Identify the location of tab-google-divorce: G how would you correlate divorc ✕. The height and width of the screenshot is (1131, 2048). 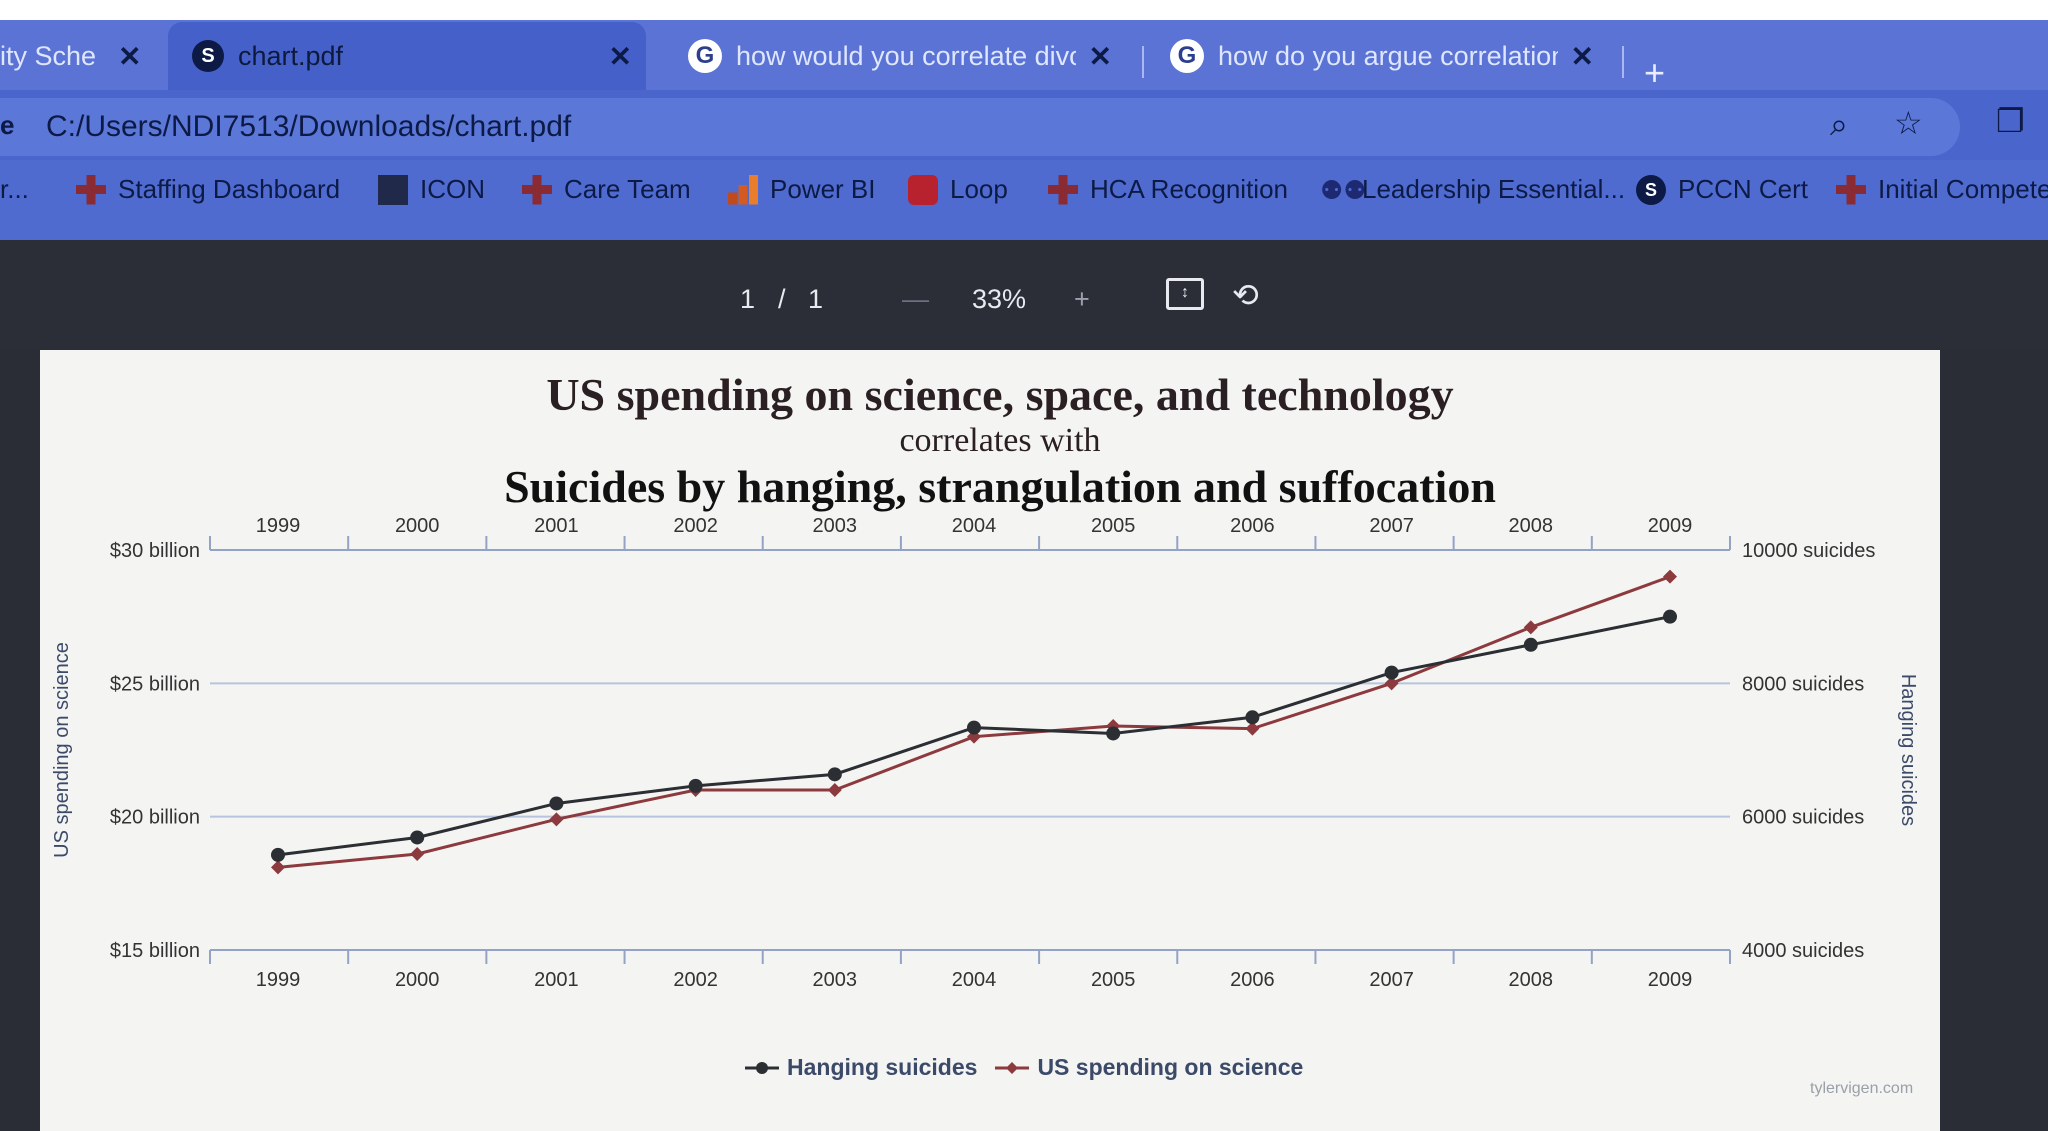
(900, 56).